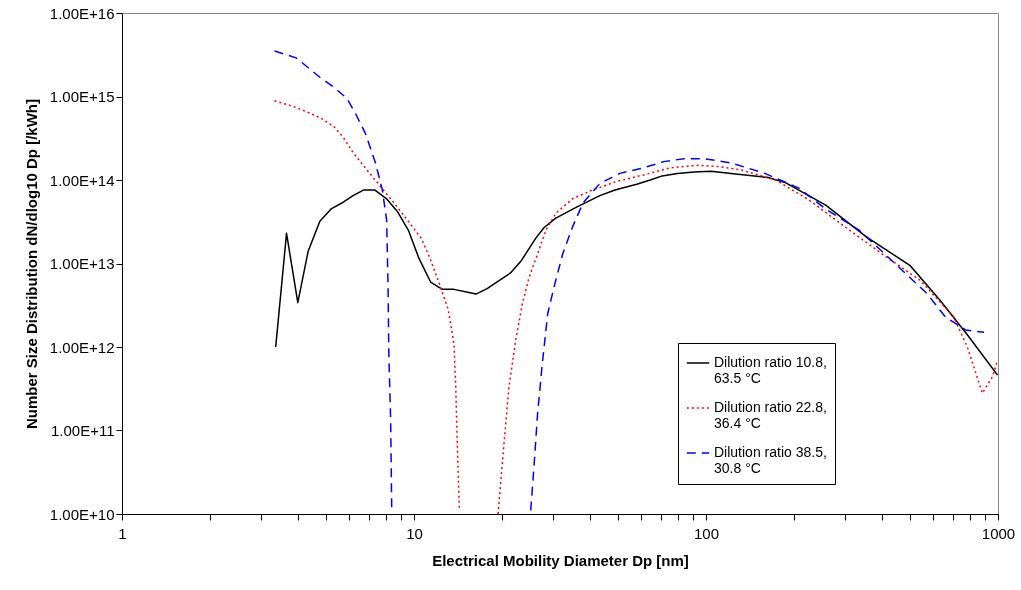 This screenshot has width=1021, height=590. I want to click on y-tick-label: 1.00E+10, so click(82, 514).